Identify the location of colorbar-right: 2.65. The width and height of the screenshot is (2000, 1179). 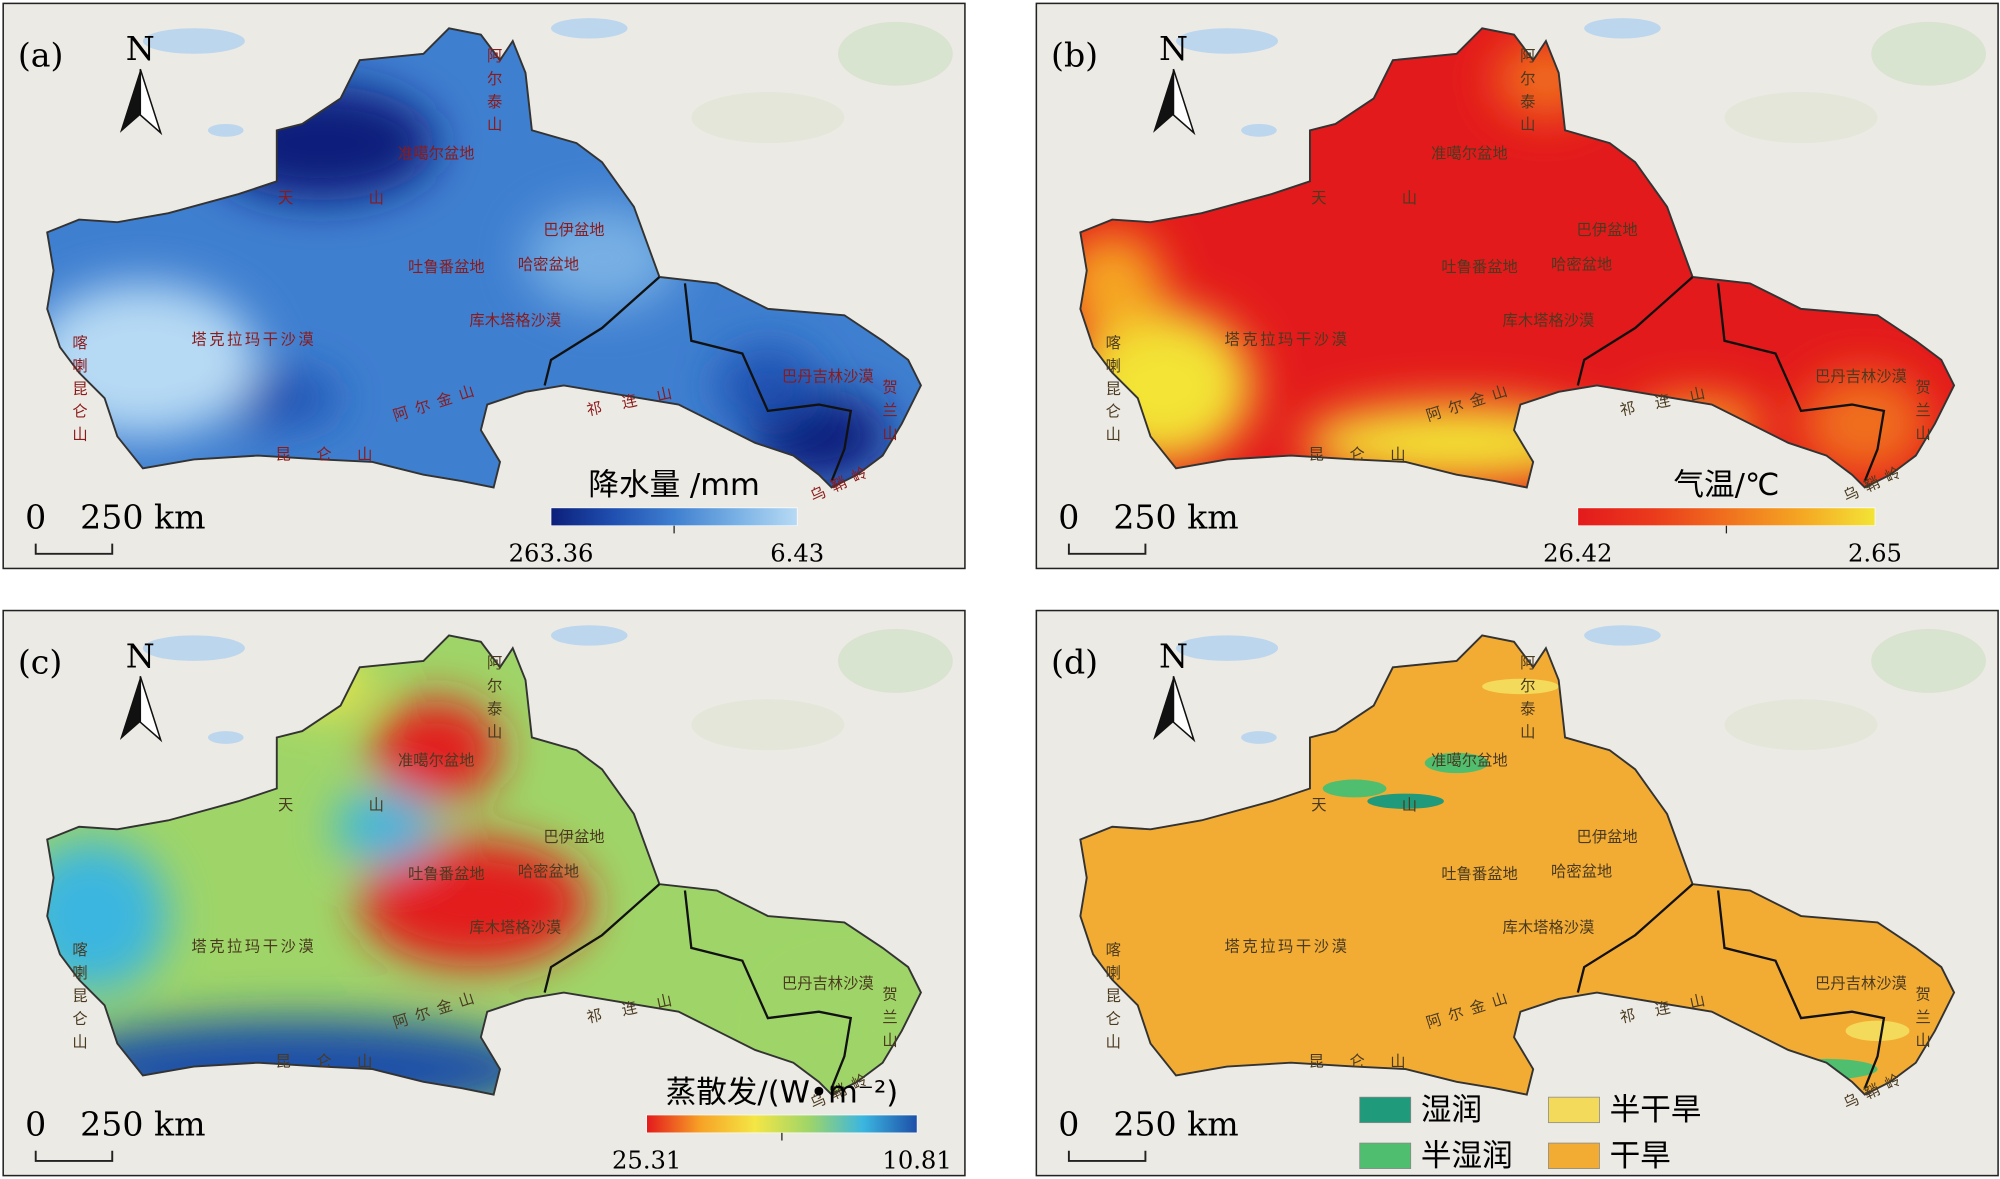
(1875, 553).